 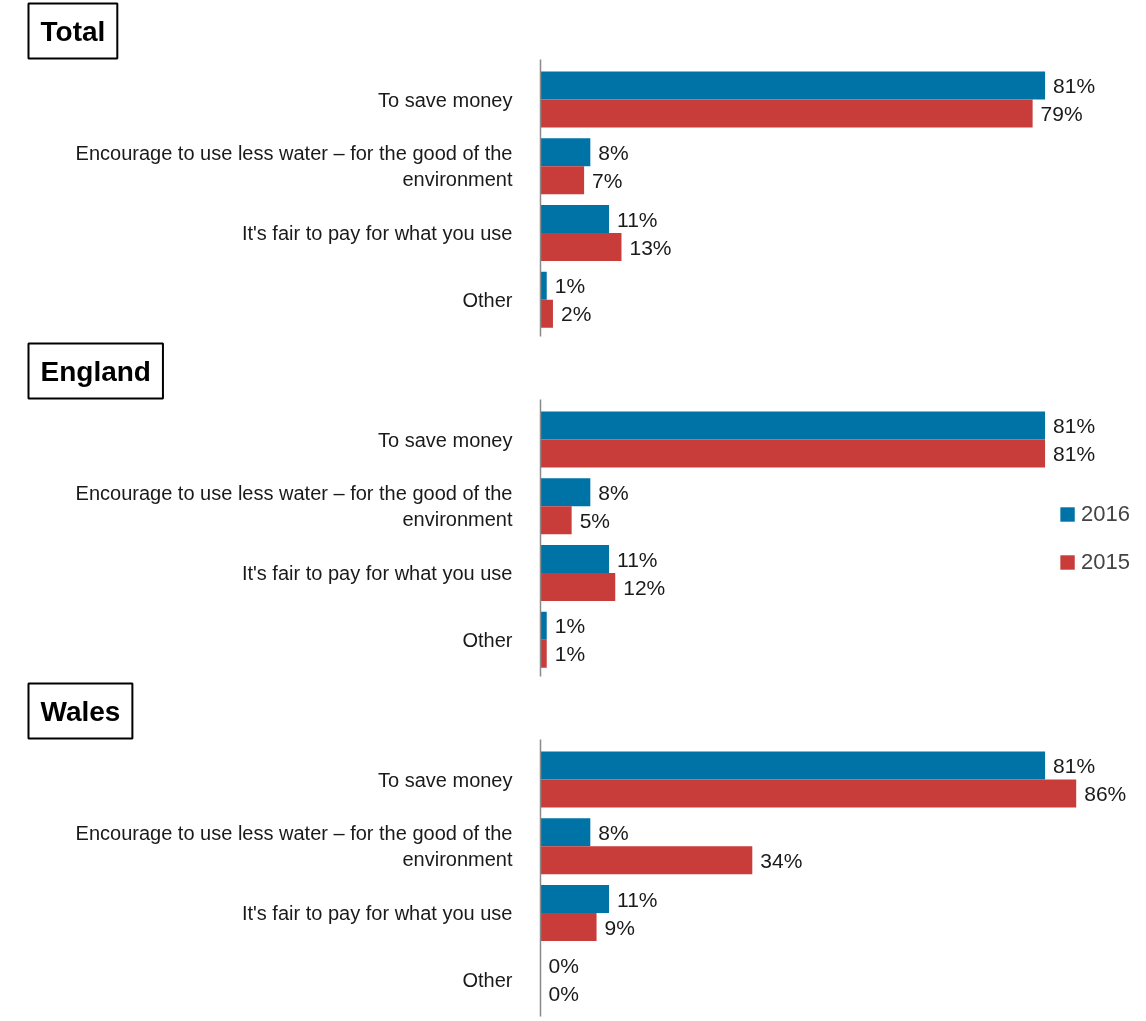 I want to click on data-label: 2%, so click(x=576, y=314).